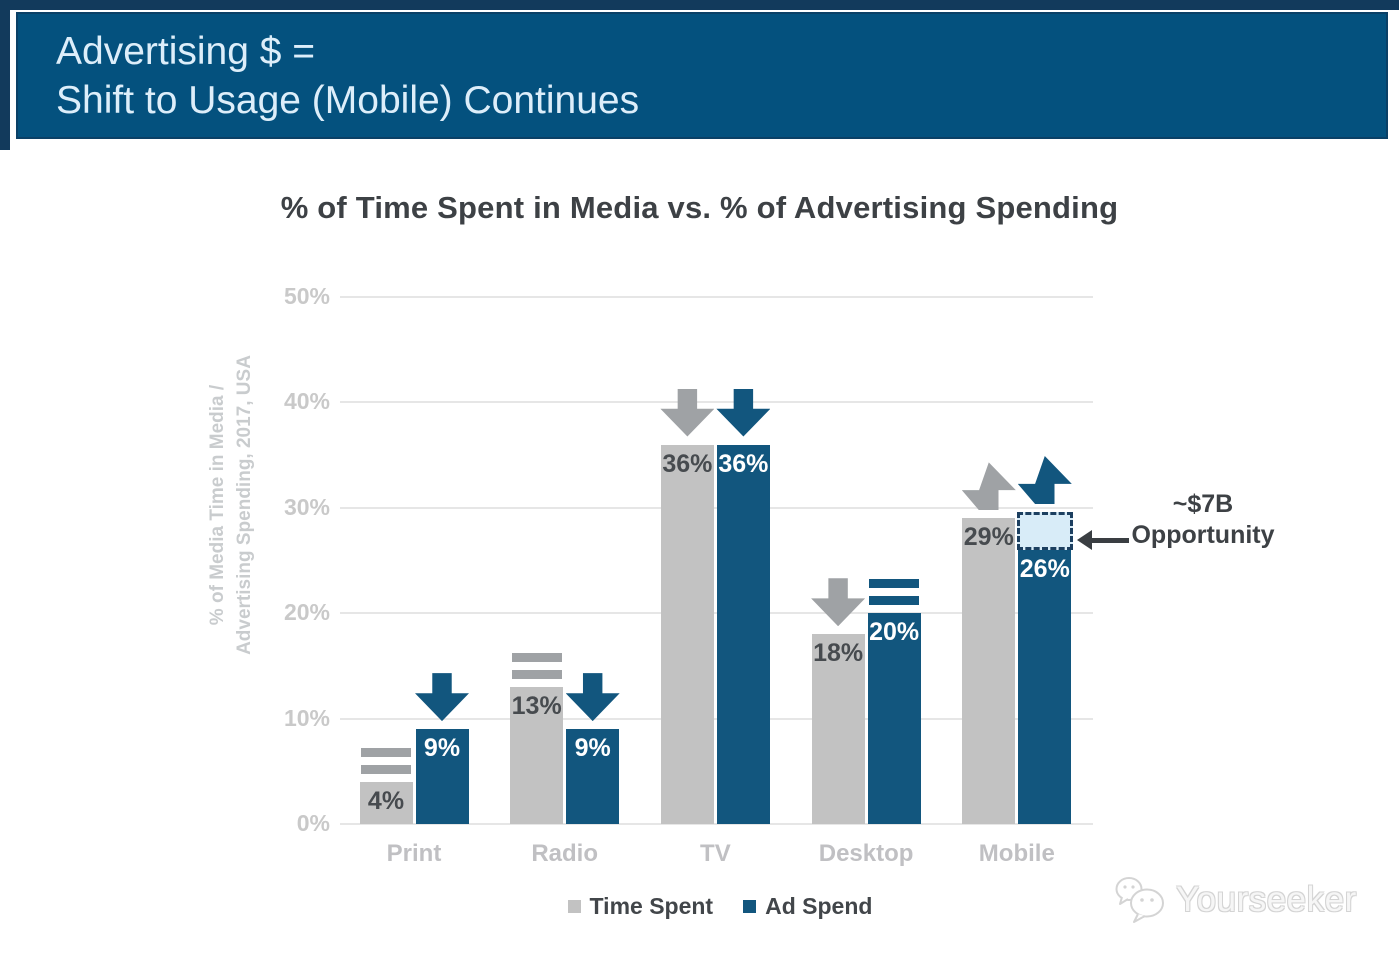 Image resolution: width=1399 pixels, height=960 pixels. I want to click on bar-value-label: 4%, so click(386, 800).